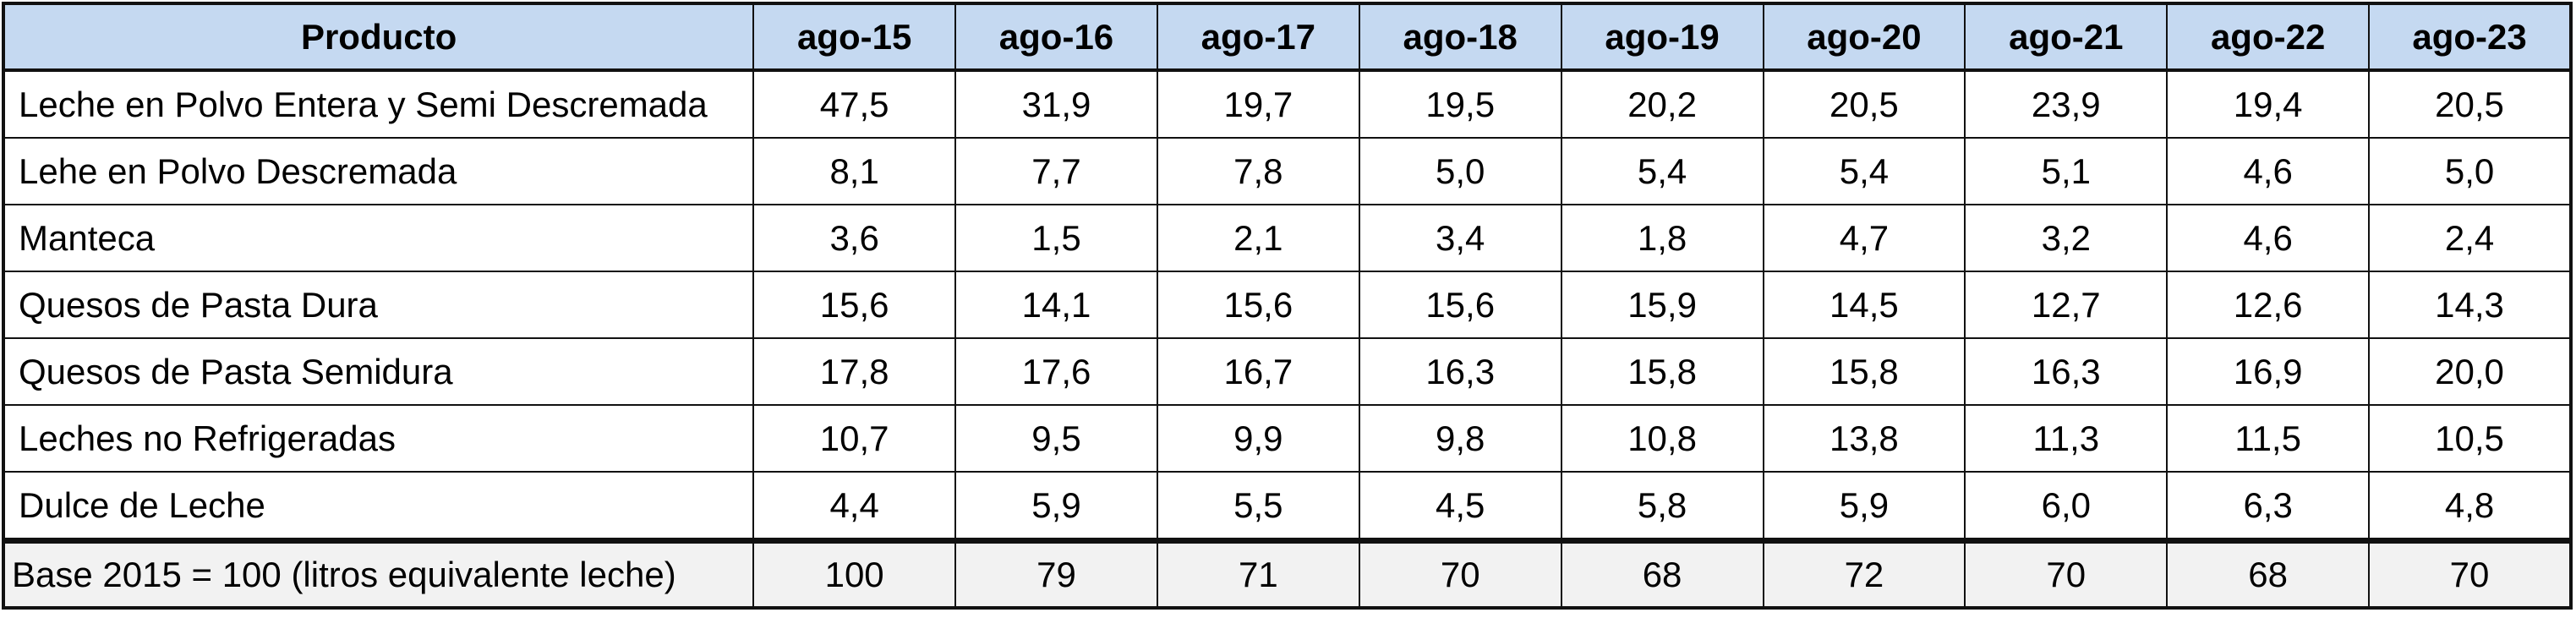 This screenshot has height=618, width=2576. Describe the element at coordinates (1258, 506) in the screenshot. I see `value-cell: 5,5` at that location.